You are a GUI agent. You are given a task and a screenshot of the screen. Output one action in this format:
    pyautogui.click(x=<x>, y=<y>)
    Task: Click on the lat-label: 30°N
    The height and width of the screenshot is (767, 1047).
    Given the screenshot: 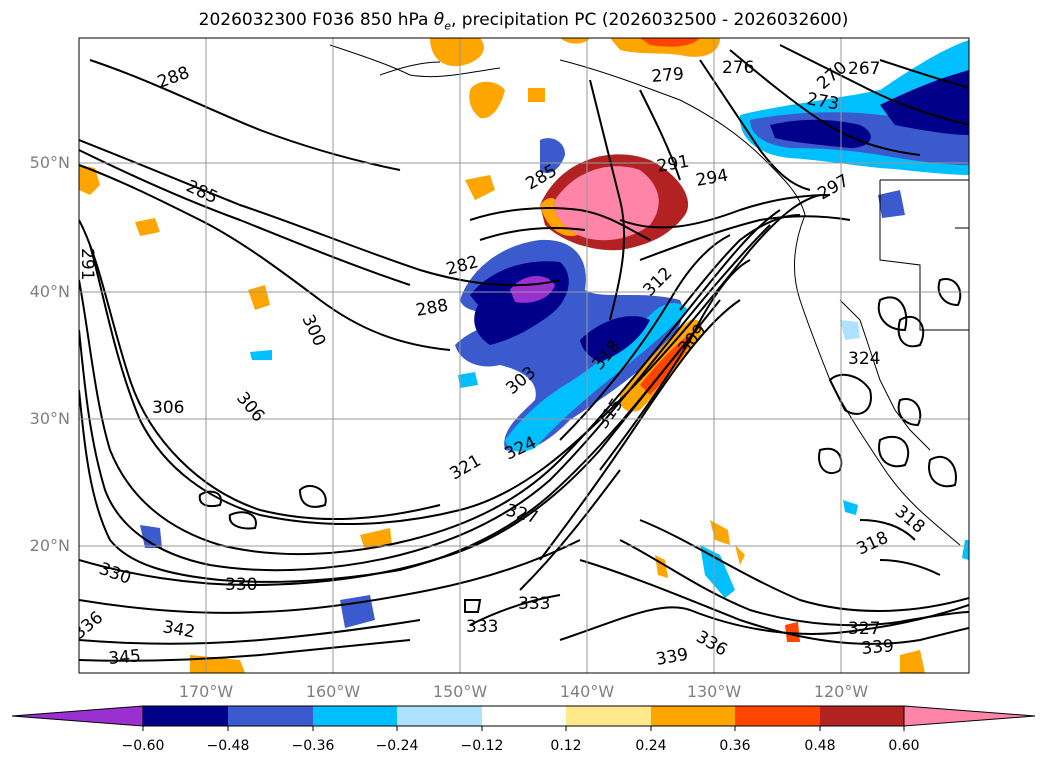 What is the action you would take?
    pyautogui.click(x=49, y=418)
    